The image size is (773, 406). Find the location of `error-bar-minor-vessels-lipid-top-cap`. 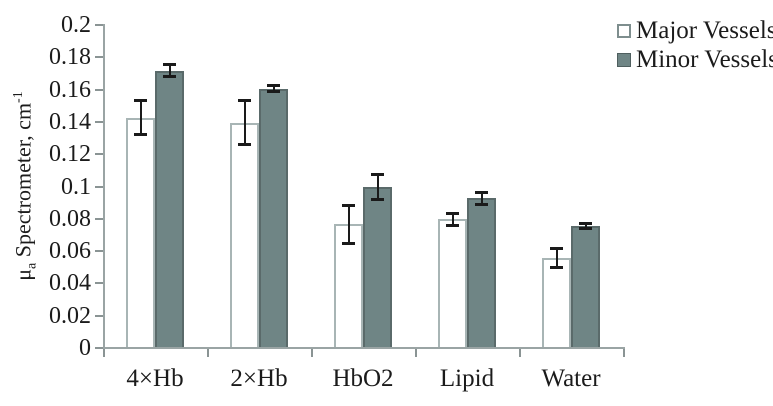

error-bar-minor-vessels-lipid-top-cap is located at coordinates (481, 192).